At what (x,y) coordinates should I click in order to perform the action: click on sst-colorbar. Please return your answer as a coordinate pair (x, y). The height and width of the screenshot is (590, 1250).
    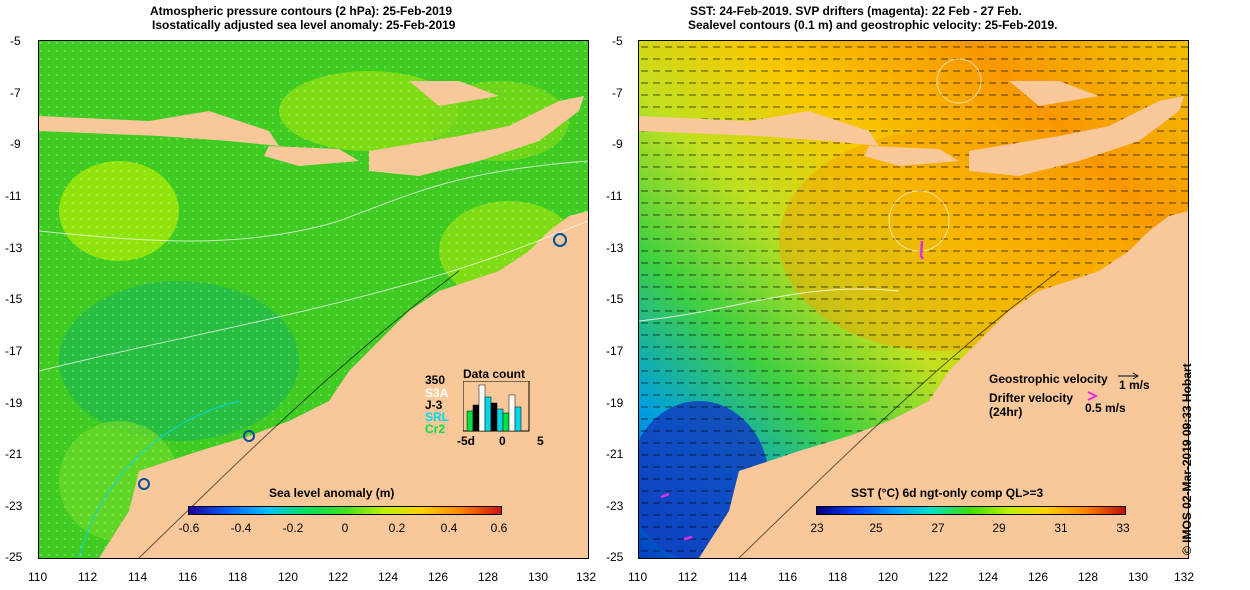
    Looking at the image, I should click on (971, 510).